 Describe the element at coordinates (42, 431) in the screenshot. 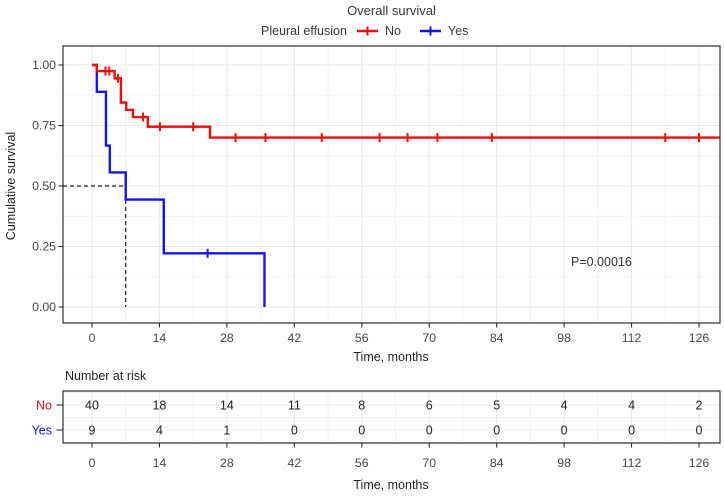

I see `risk-row-label-yes: Yes` at that location.